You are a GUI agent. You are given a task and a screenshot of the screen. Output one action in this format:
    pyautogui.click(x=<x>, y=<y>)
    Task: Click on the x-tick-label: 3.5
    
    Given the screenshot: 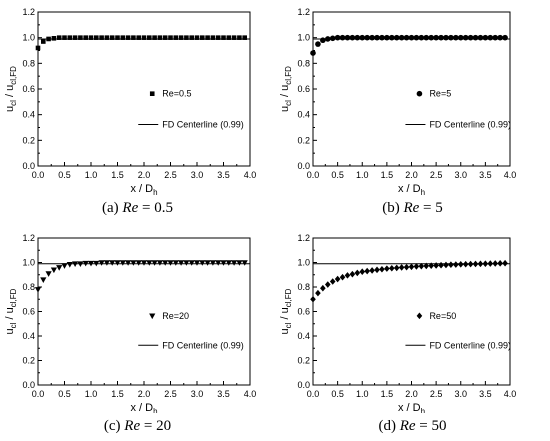 What is the action you would take?
    pyautogui.click(x=223, y=394)
    